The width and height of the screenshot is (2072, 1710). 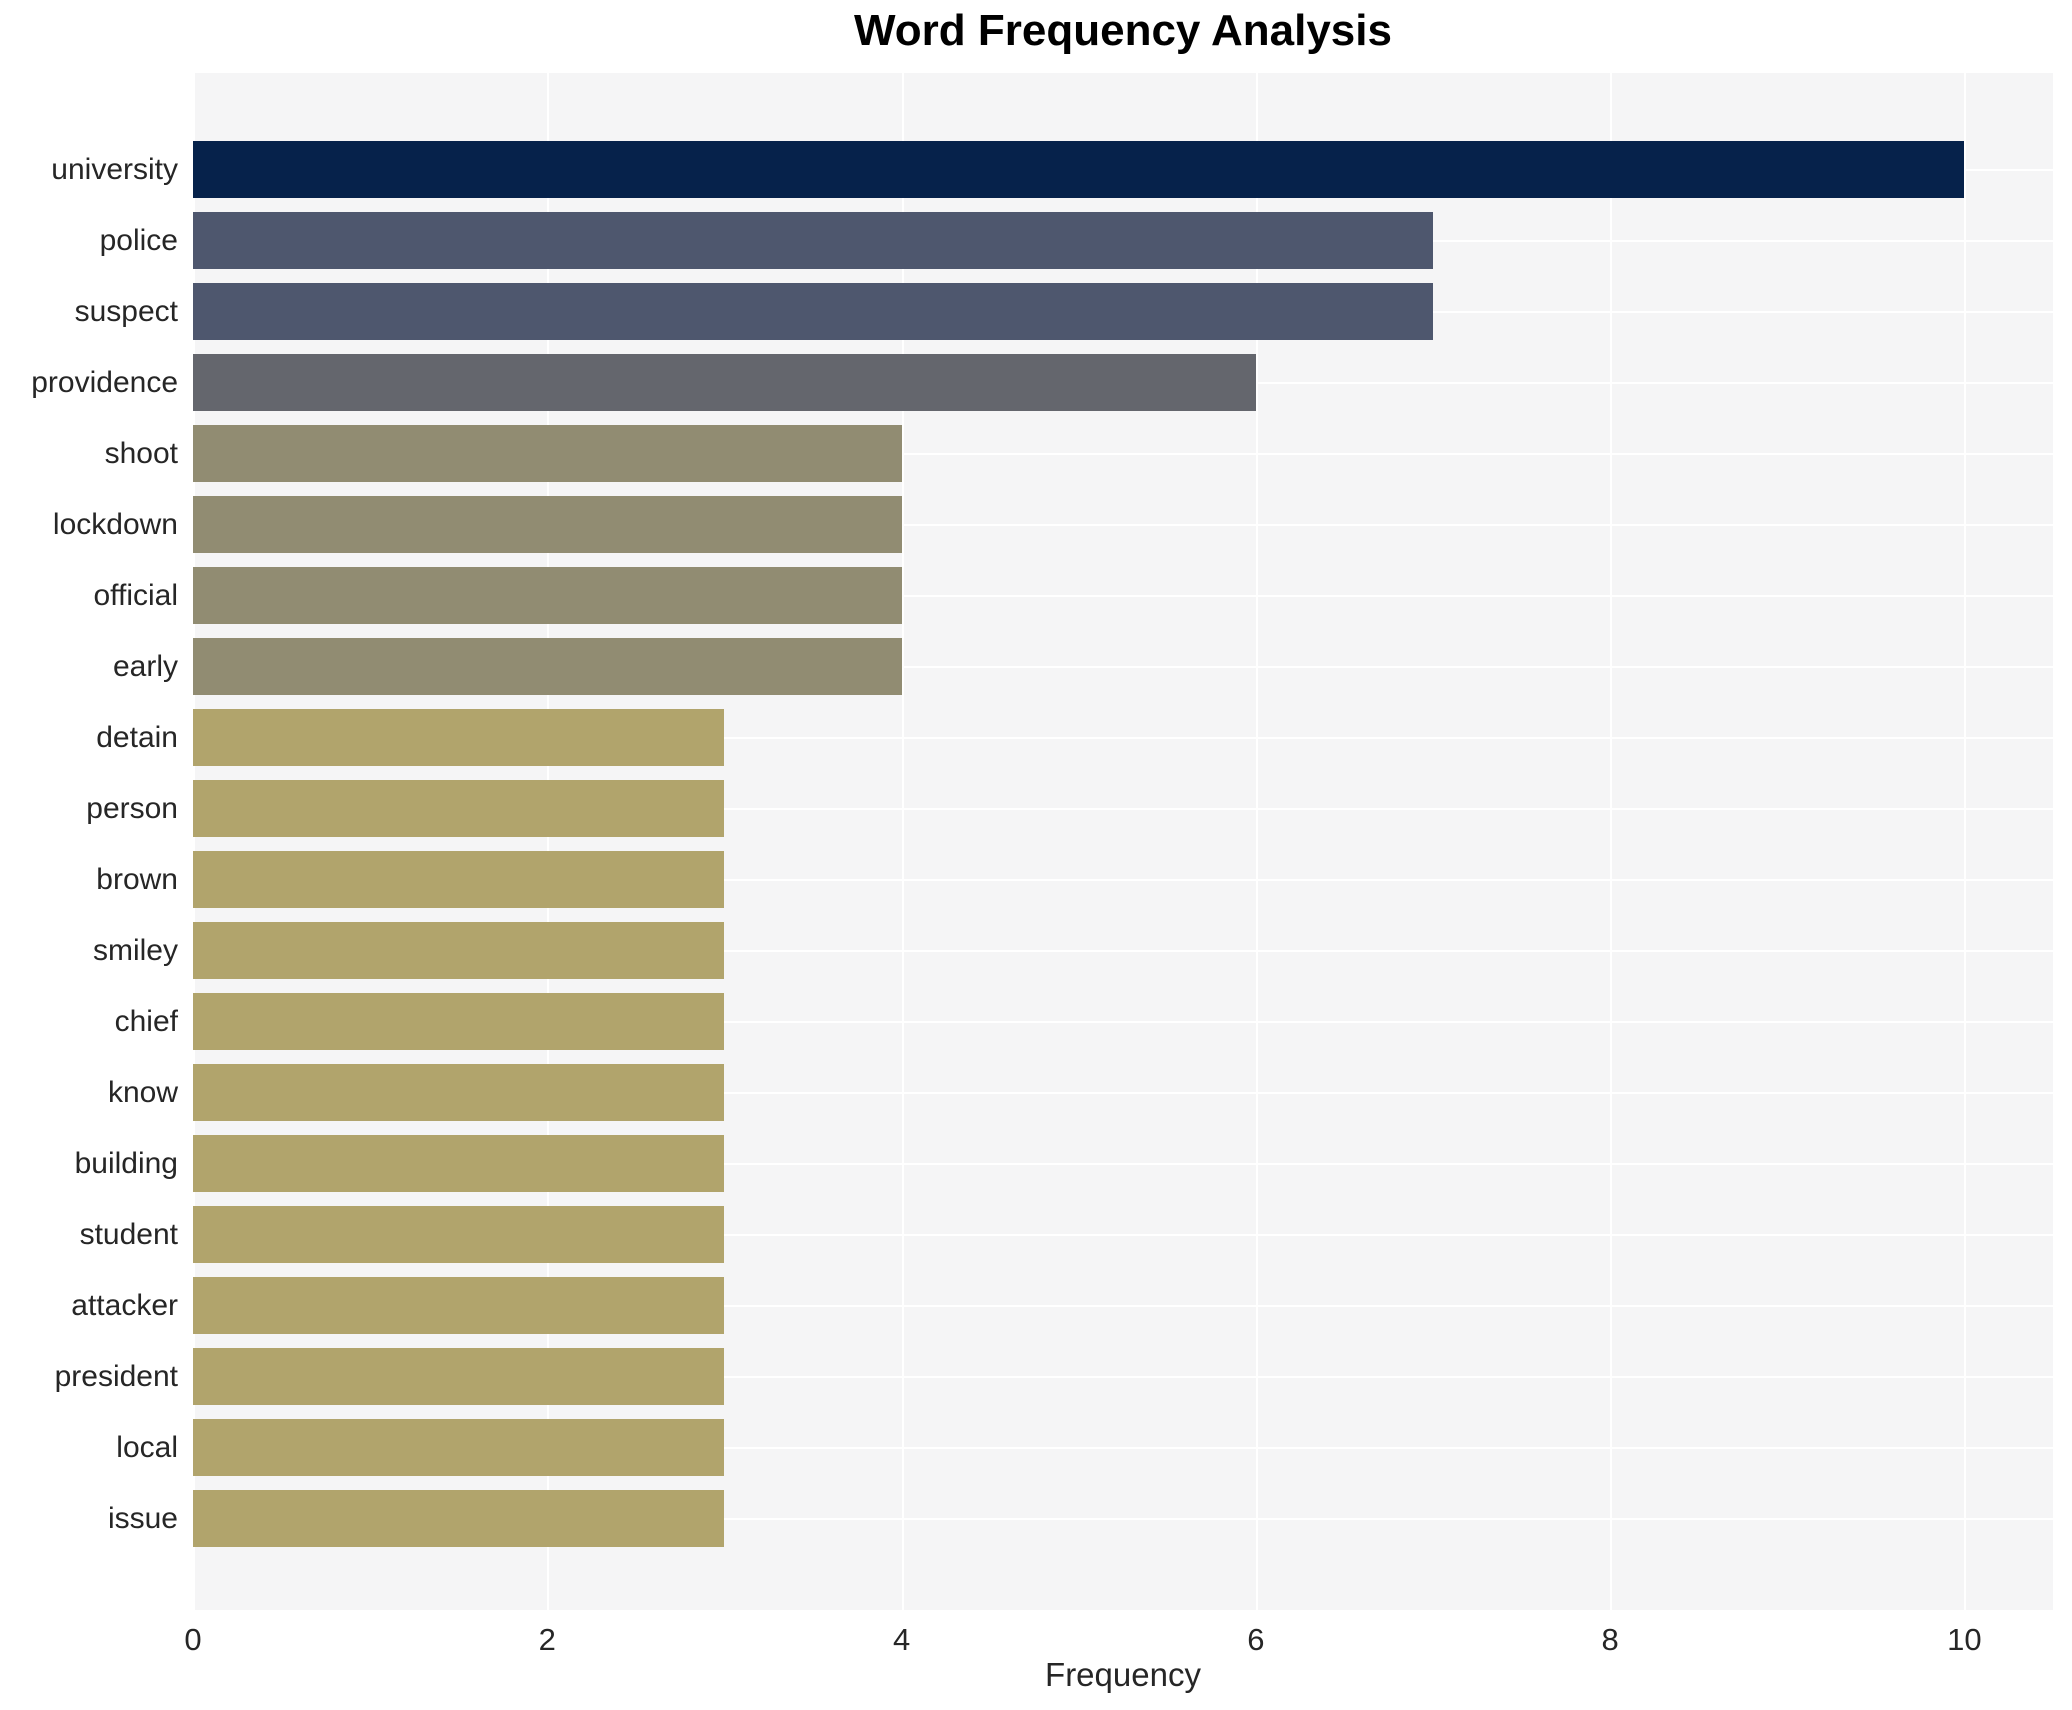 What do you see at coordinates (135, 950) in the screenshot?
I see `y-tick-label-smiley: smiley` at bounding box center [135, 950].